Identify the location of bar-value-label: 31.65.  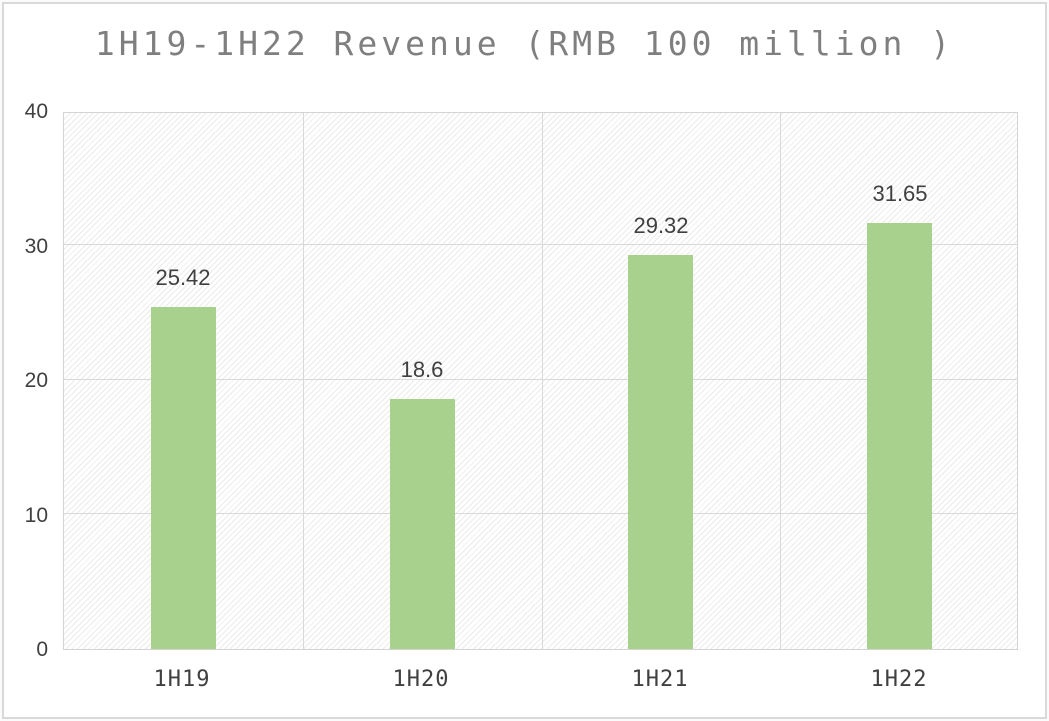
(900, 193).